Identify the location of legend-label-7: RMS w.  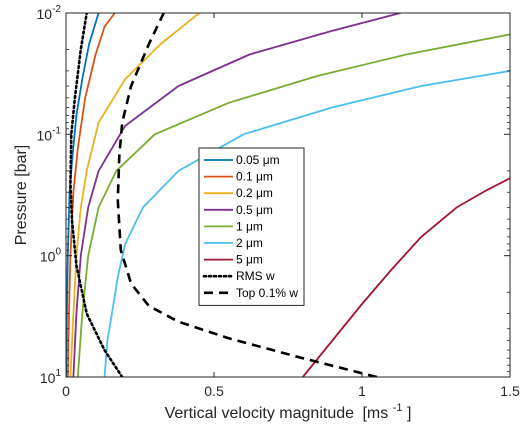
(255, 276).